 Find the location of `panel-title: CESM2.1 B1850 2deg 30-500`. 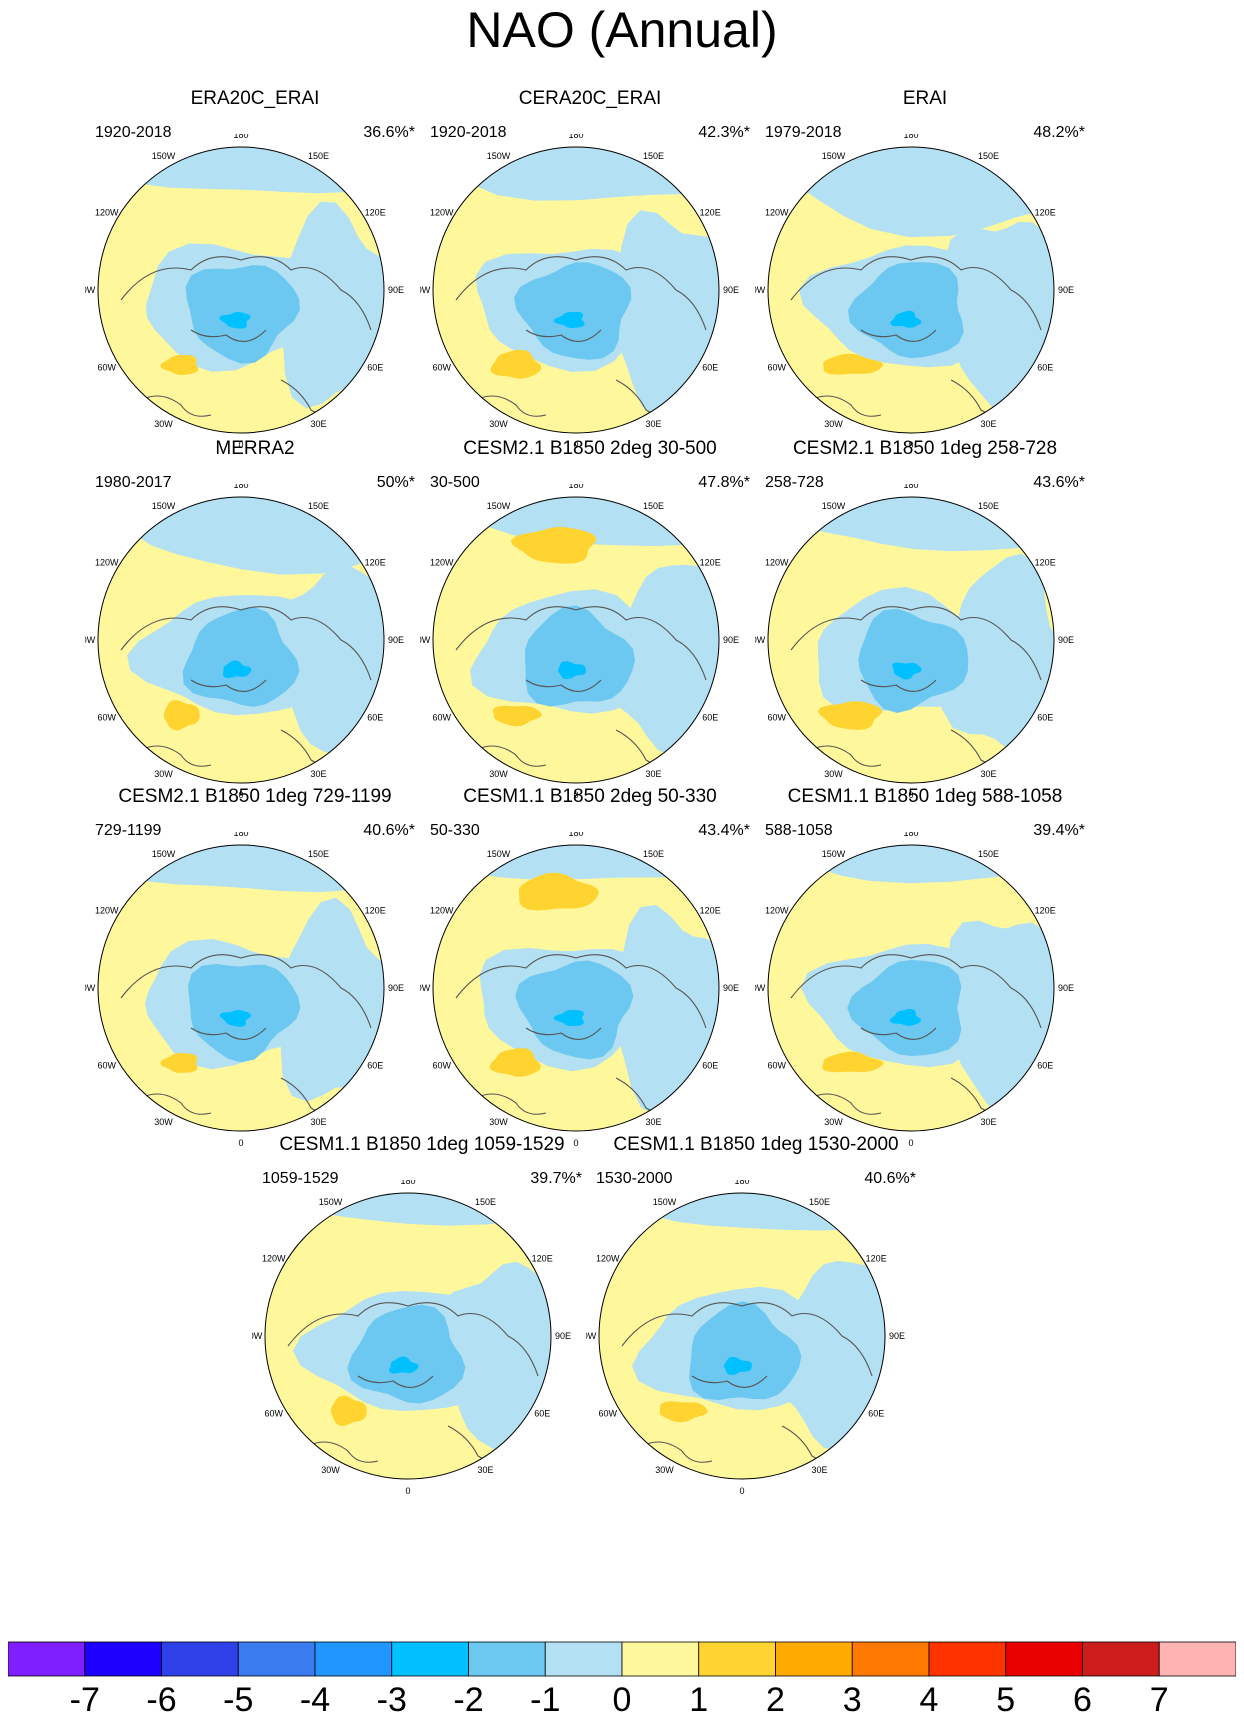

panel-title: CESM2.1 B1850 2deg 30-500 is located at coordinates (590, 448).